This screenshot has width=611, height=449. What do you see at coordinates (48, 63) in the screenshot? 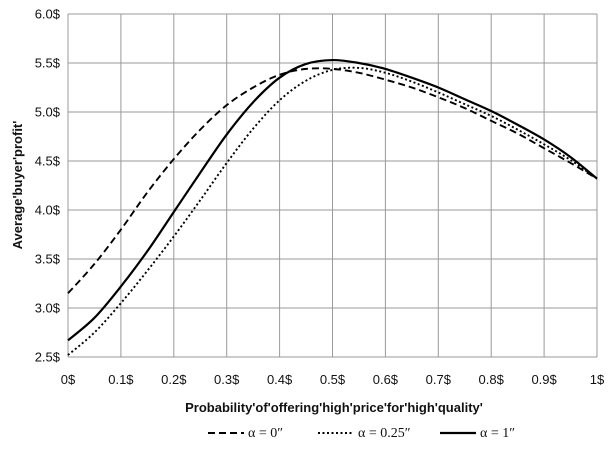
I see `y-tick-label: 5.5$` at bounding box center [48, 63].